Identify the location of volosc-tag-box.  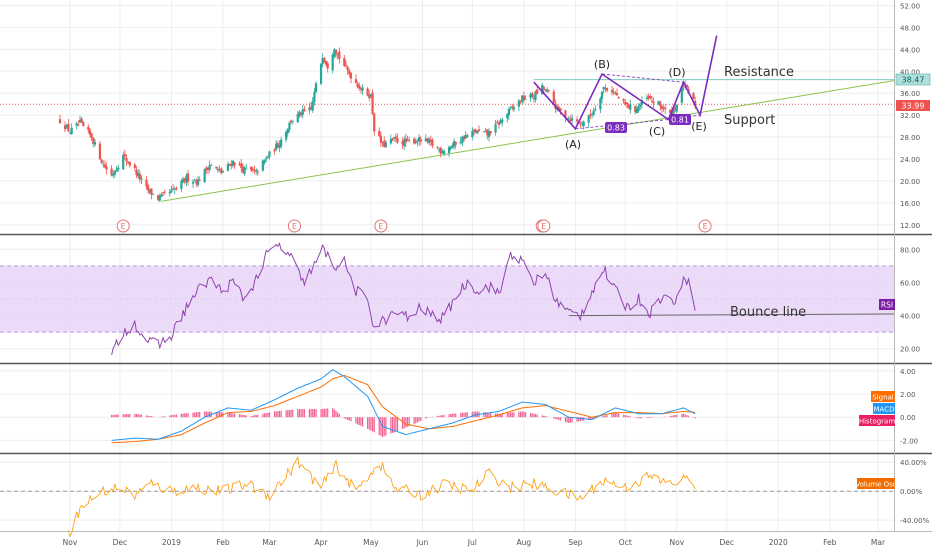
(876, 483).